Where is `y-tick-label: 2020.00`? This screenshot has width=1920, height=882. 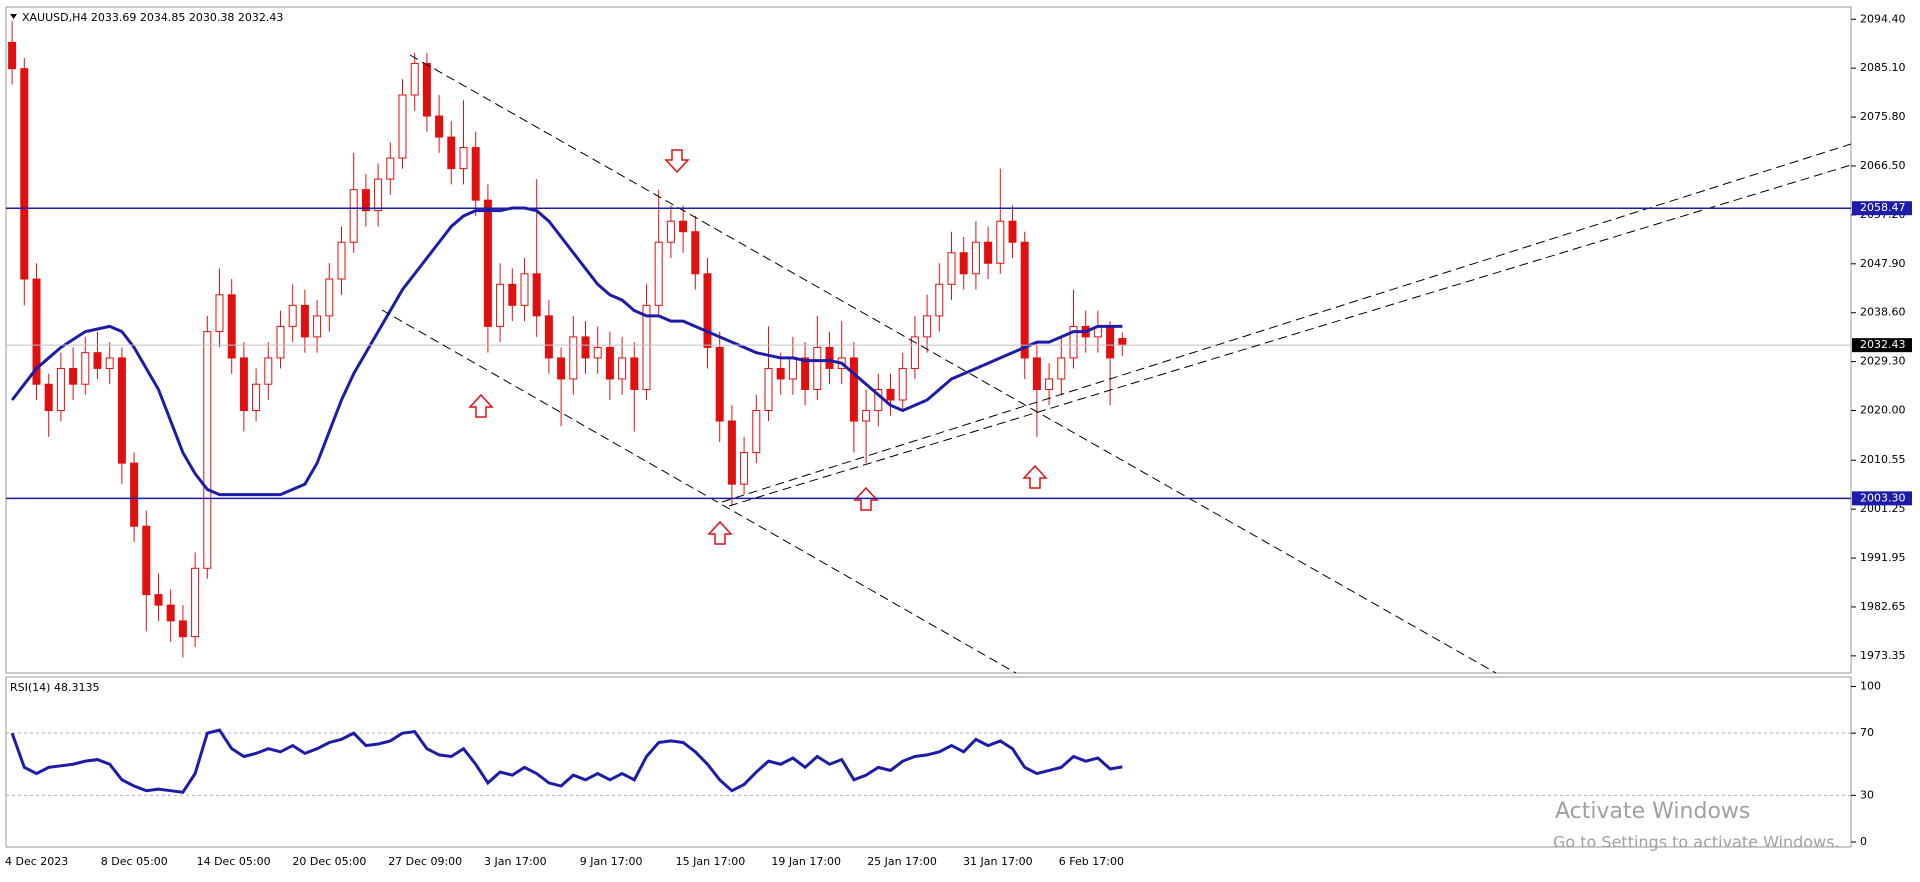
y-tick-label: 2020.00 is located at coordinates (1883, 410).